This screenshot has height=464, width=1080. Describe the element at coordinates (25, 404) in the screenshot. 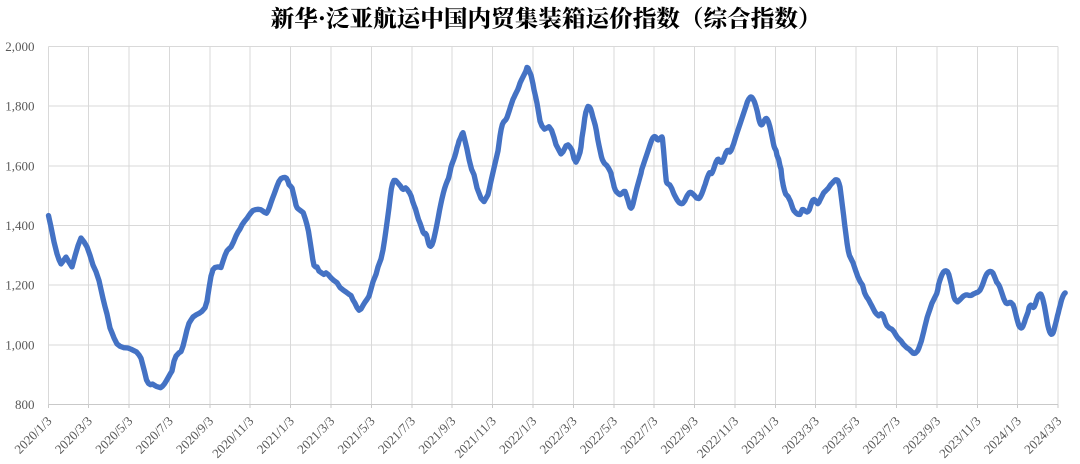

I see `svg-text: 800` at that location.